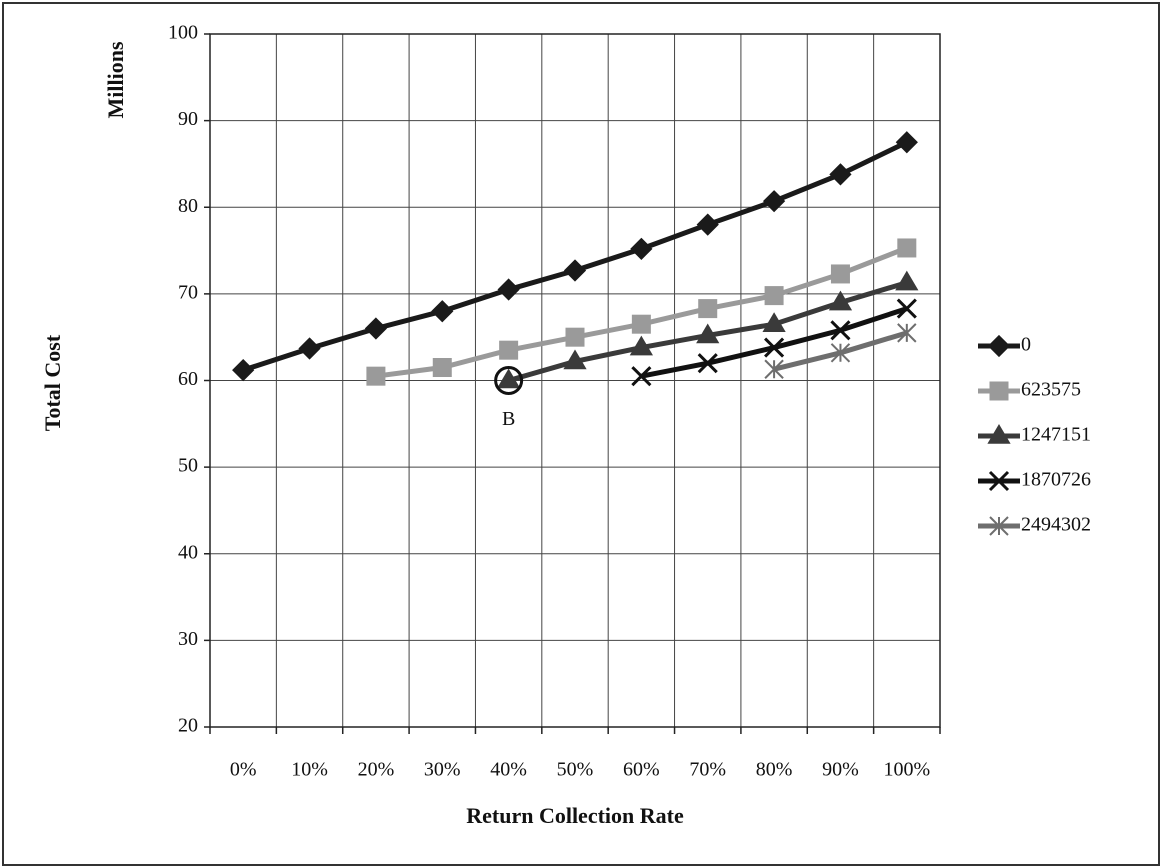  Describe the element at coordinates (774, 770) in the screenshot. I see `x-tick-label: 80%` at that location.